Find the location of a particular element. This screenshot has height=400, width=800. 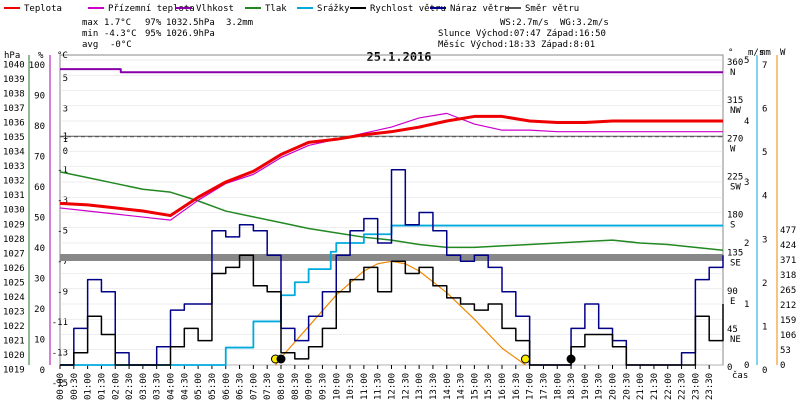

dir-axis-label: ° is located at coordinates (730, 53).